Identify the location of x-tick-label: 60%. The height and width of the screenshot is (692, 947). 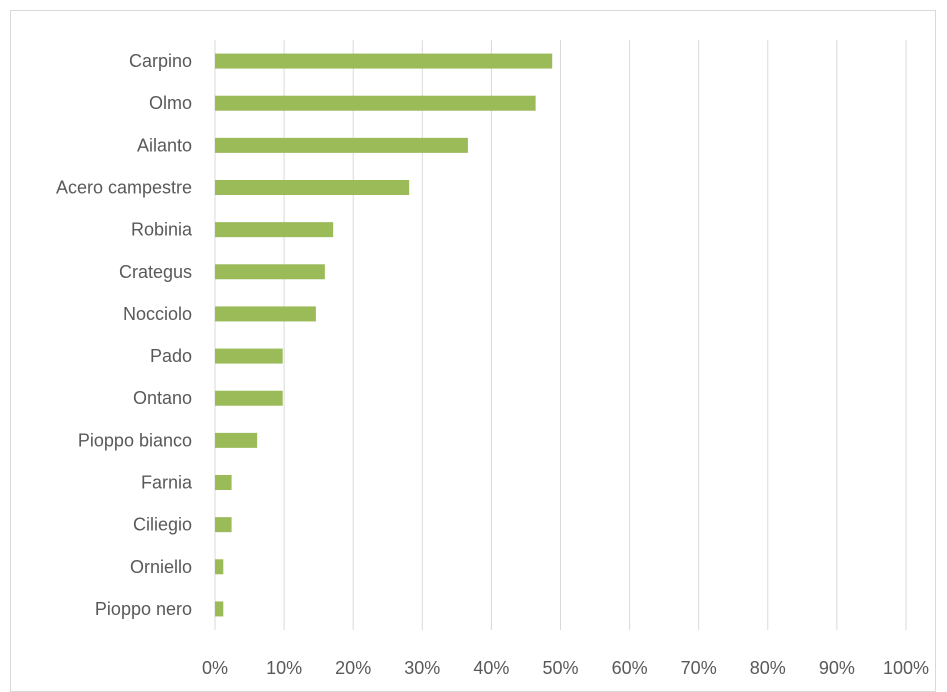
(630, 668).